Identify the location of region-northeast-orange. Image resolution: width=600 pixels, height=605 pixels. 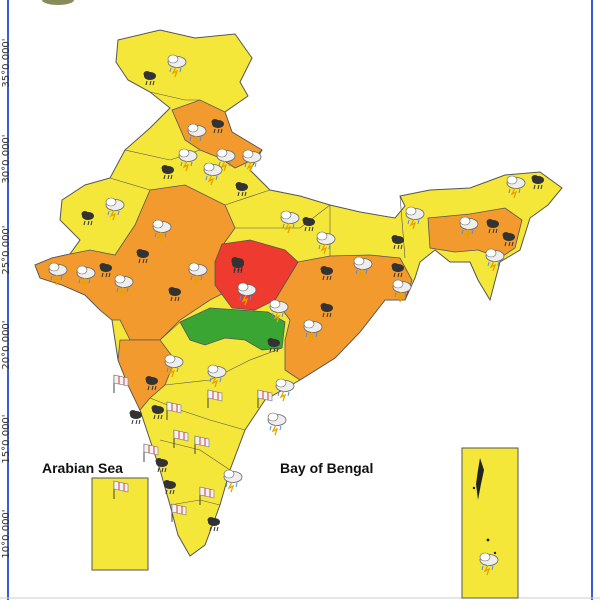
(475, 233).